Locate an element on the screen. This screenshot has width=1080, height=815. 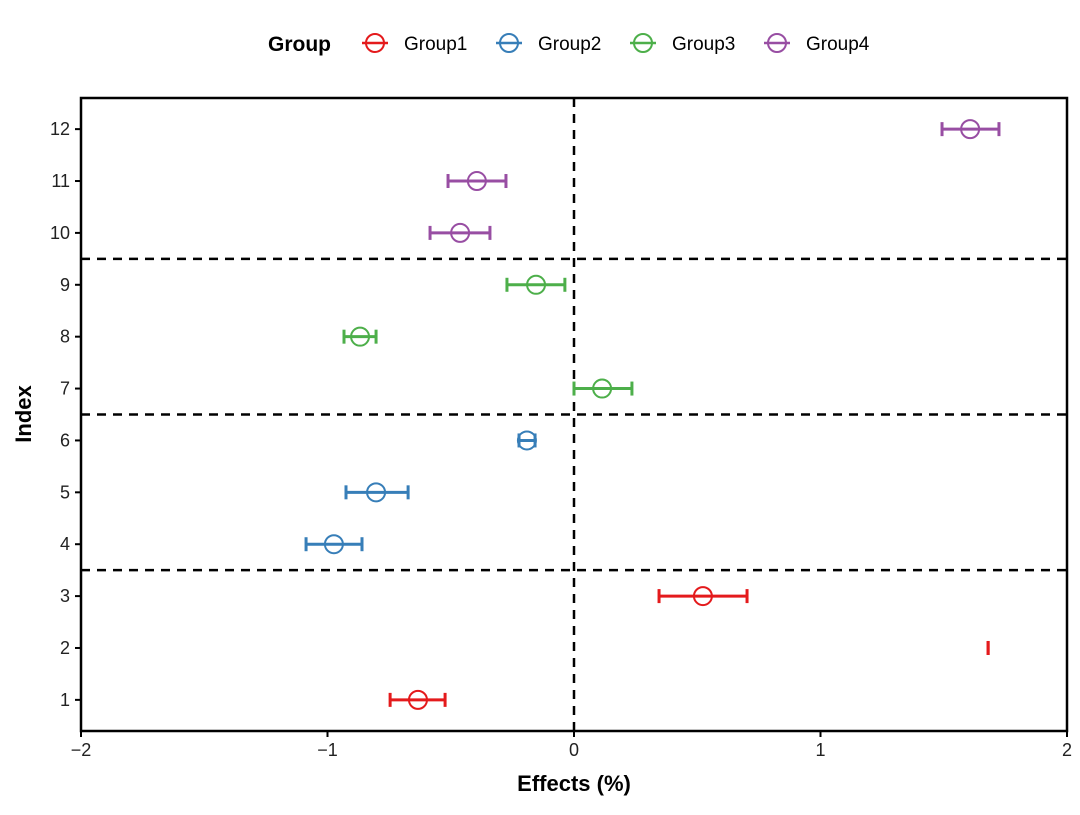
x-axis-label: Effects (%) is located at coordinates (574, 783).